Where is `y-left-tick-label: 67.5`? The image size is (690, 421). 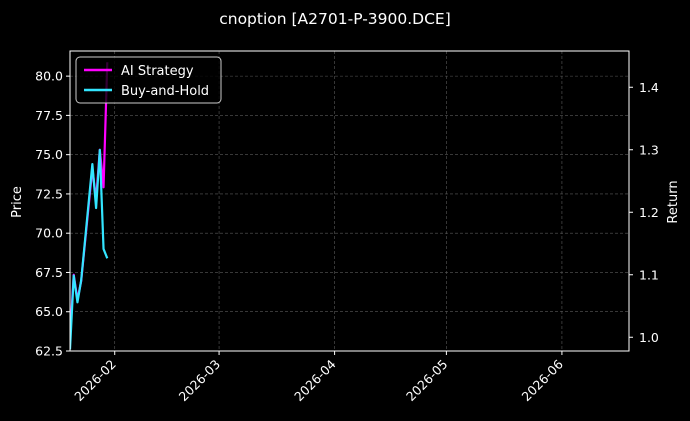 y-left-tick-label: 67.5 is located at coordinates (49, 272).